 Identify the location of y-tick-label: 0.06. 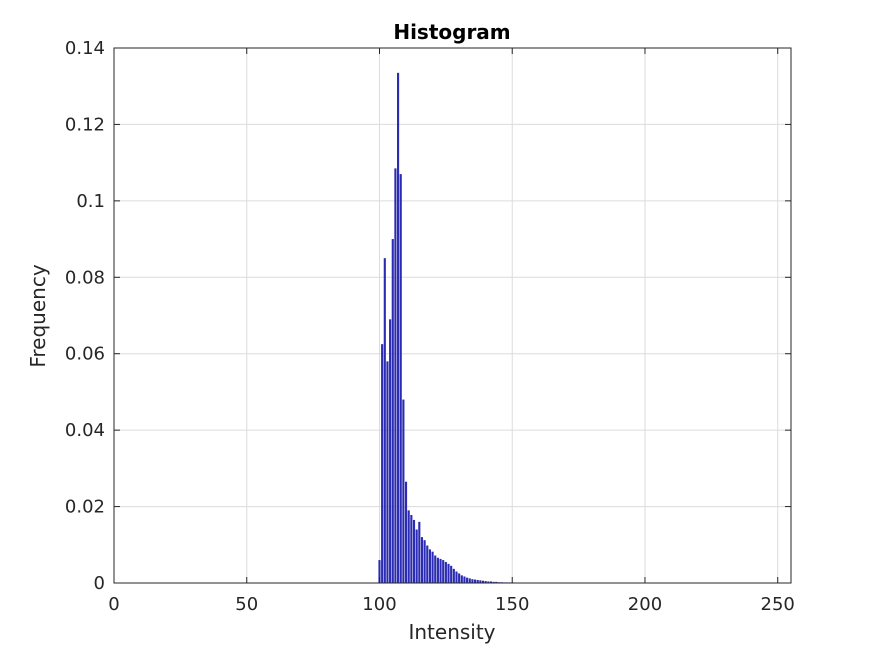
(85, 354).